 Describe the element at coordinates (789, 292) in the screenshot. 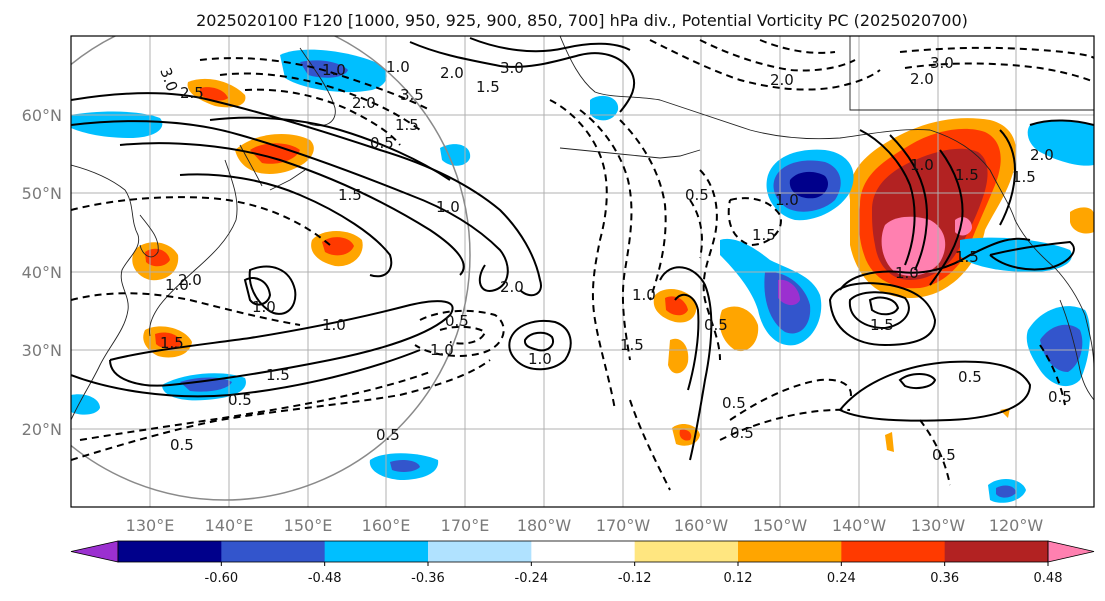

I see `shade-purple-150w-37n` at that location.